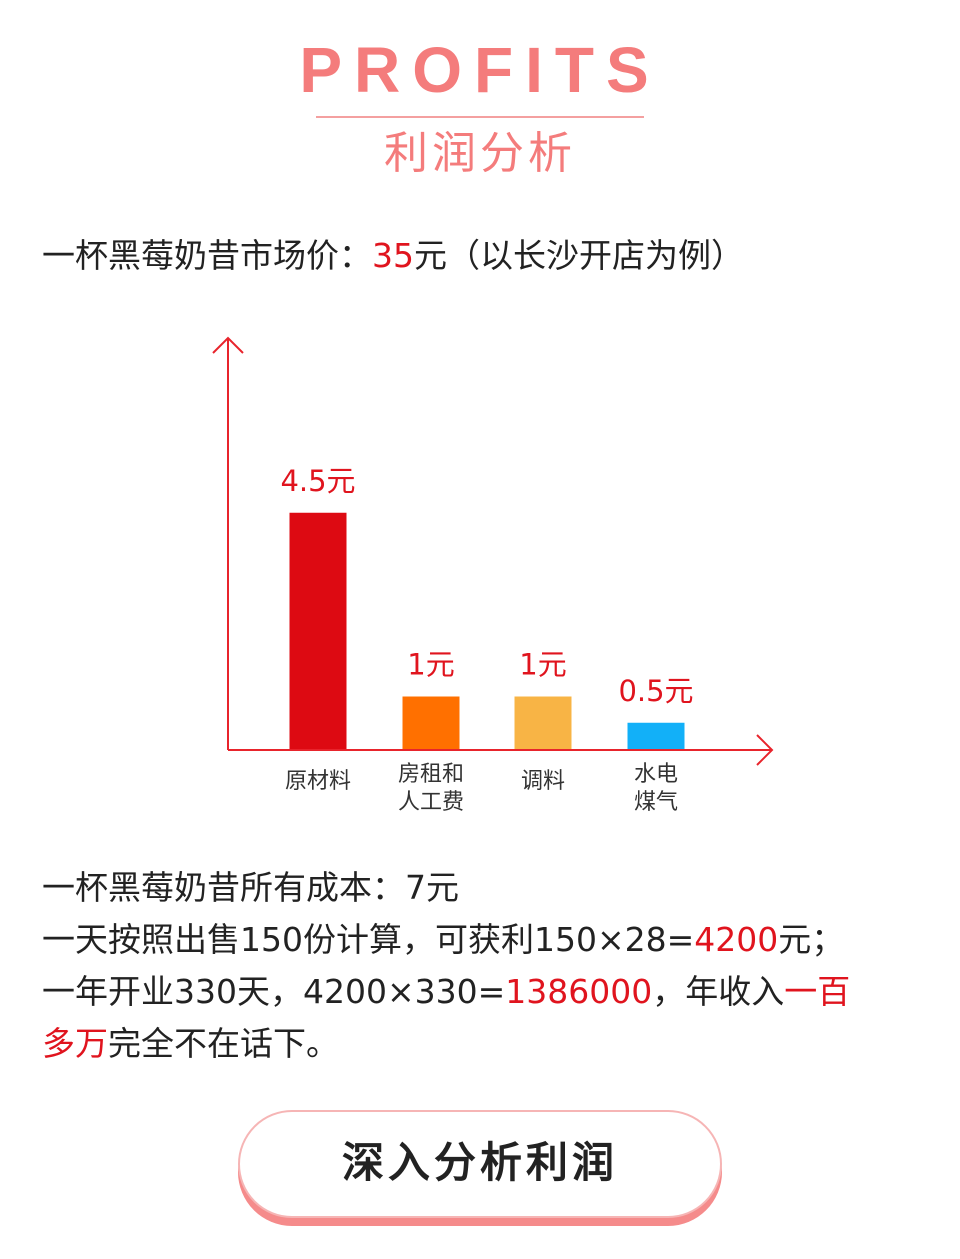 This screenshot has width=960, height=1259. What do you see at coordinates (655, 691) in the screenshot?
I see `data-label-4: 0.5元` at bounding box center [655, 691].